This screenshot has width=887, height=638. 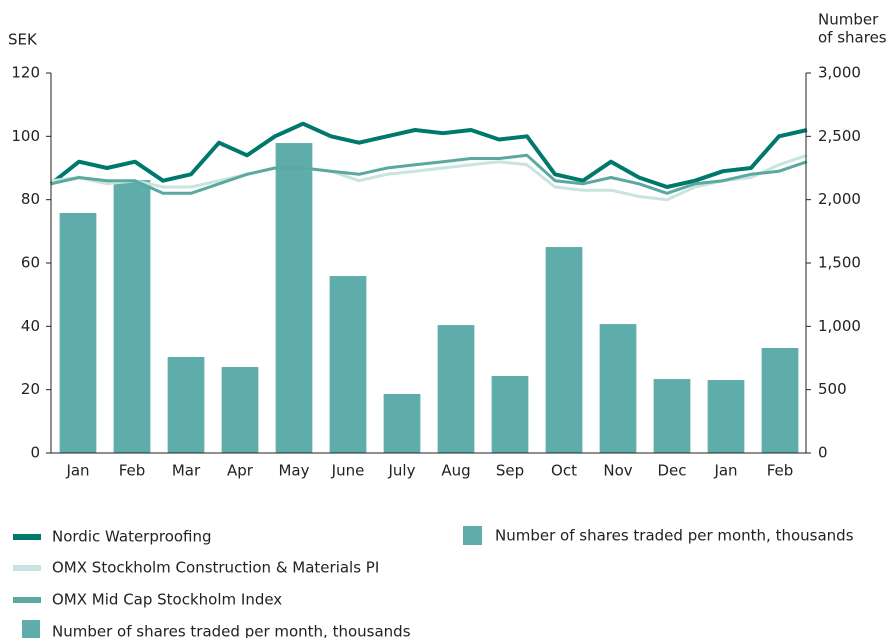 I want to click on x-tick-label: May, so click(x=293, y=471).